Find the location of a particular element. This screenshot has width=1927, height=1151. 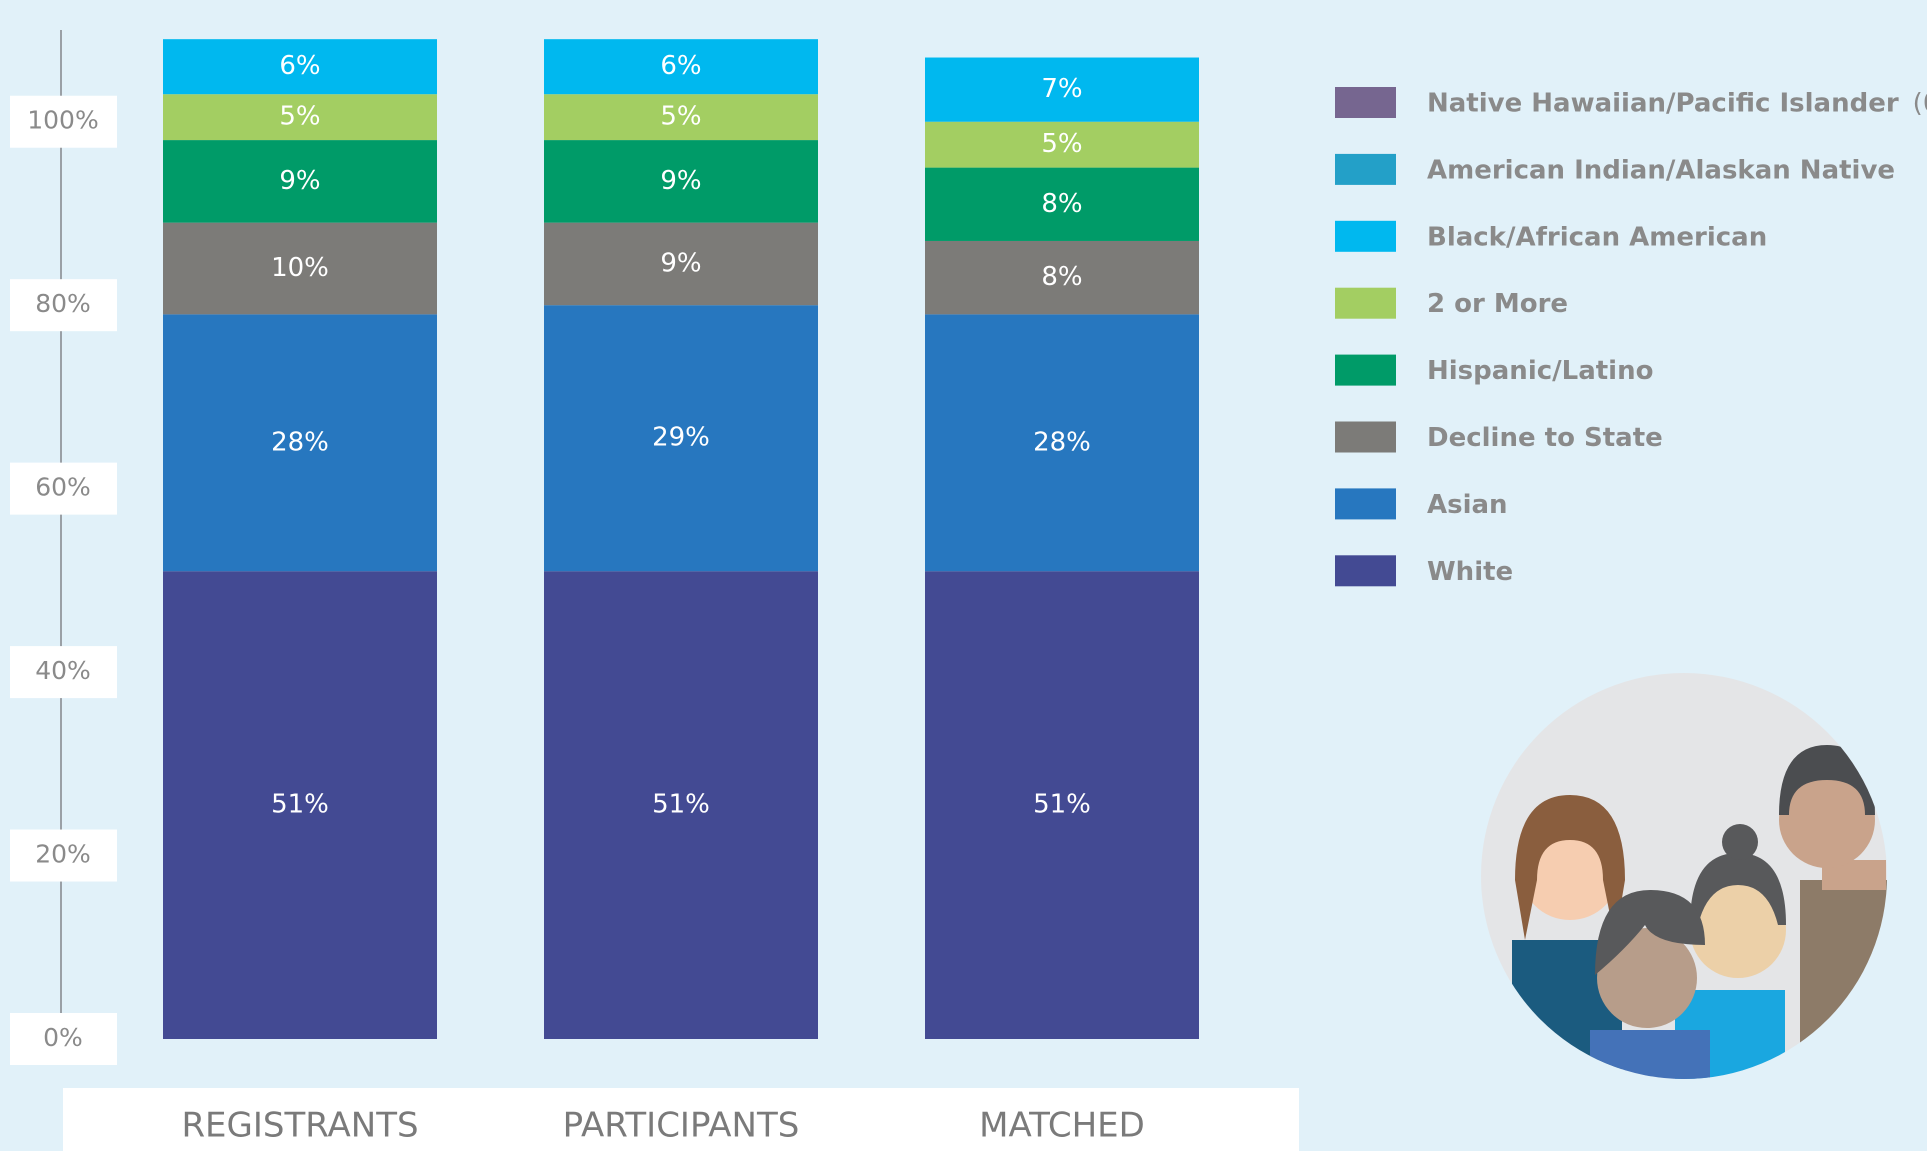

legend-label: Native Hawaiian/Pacific Islander is located at coordinates (1663, 104).